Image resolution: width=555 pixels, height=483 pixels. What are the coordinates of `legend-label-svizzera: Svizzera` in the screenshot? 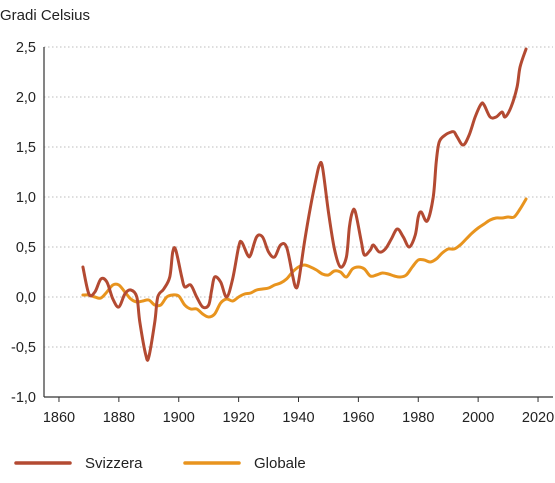 It's located at (114, 463).